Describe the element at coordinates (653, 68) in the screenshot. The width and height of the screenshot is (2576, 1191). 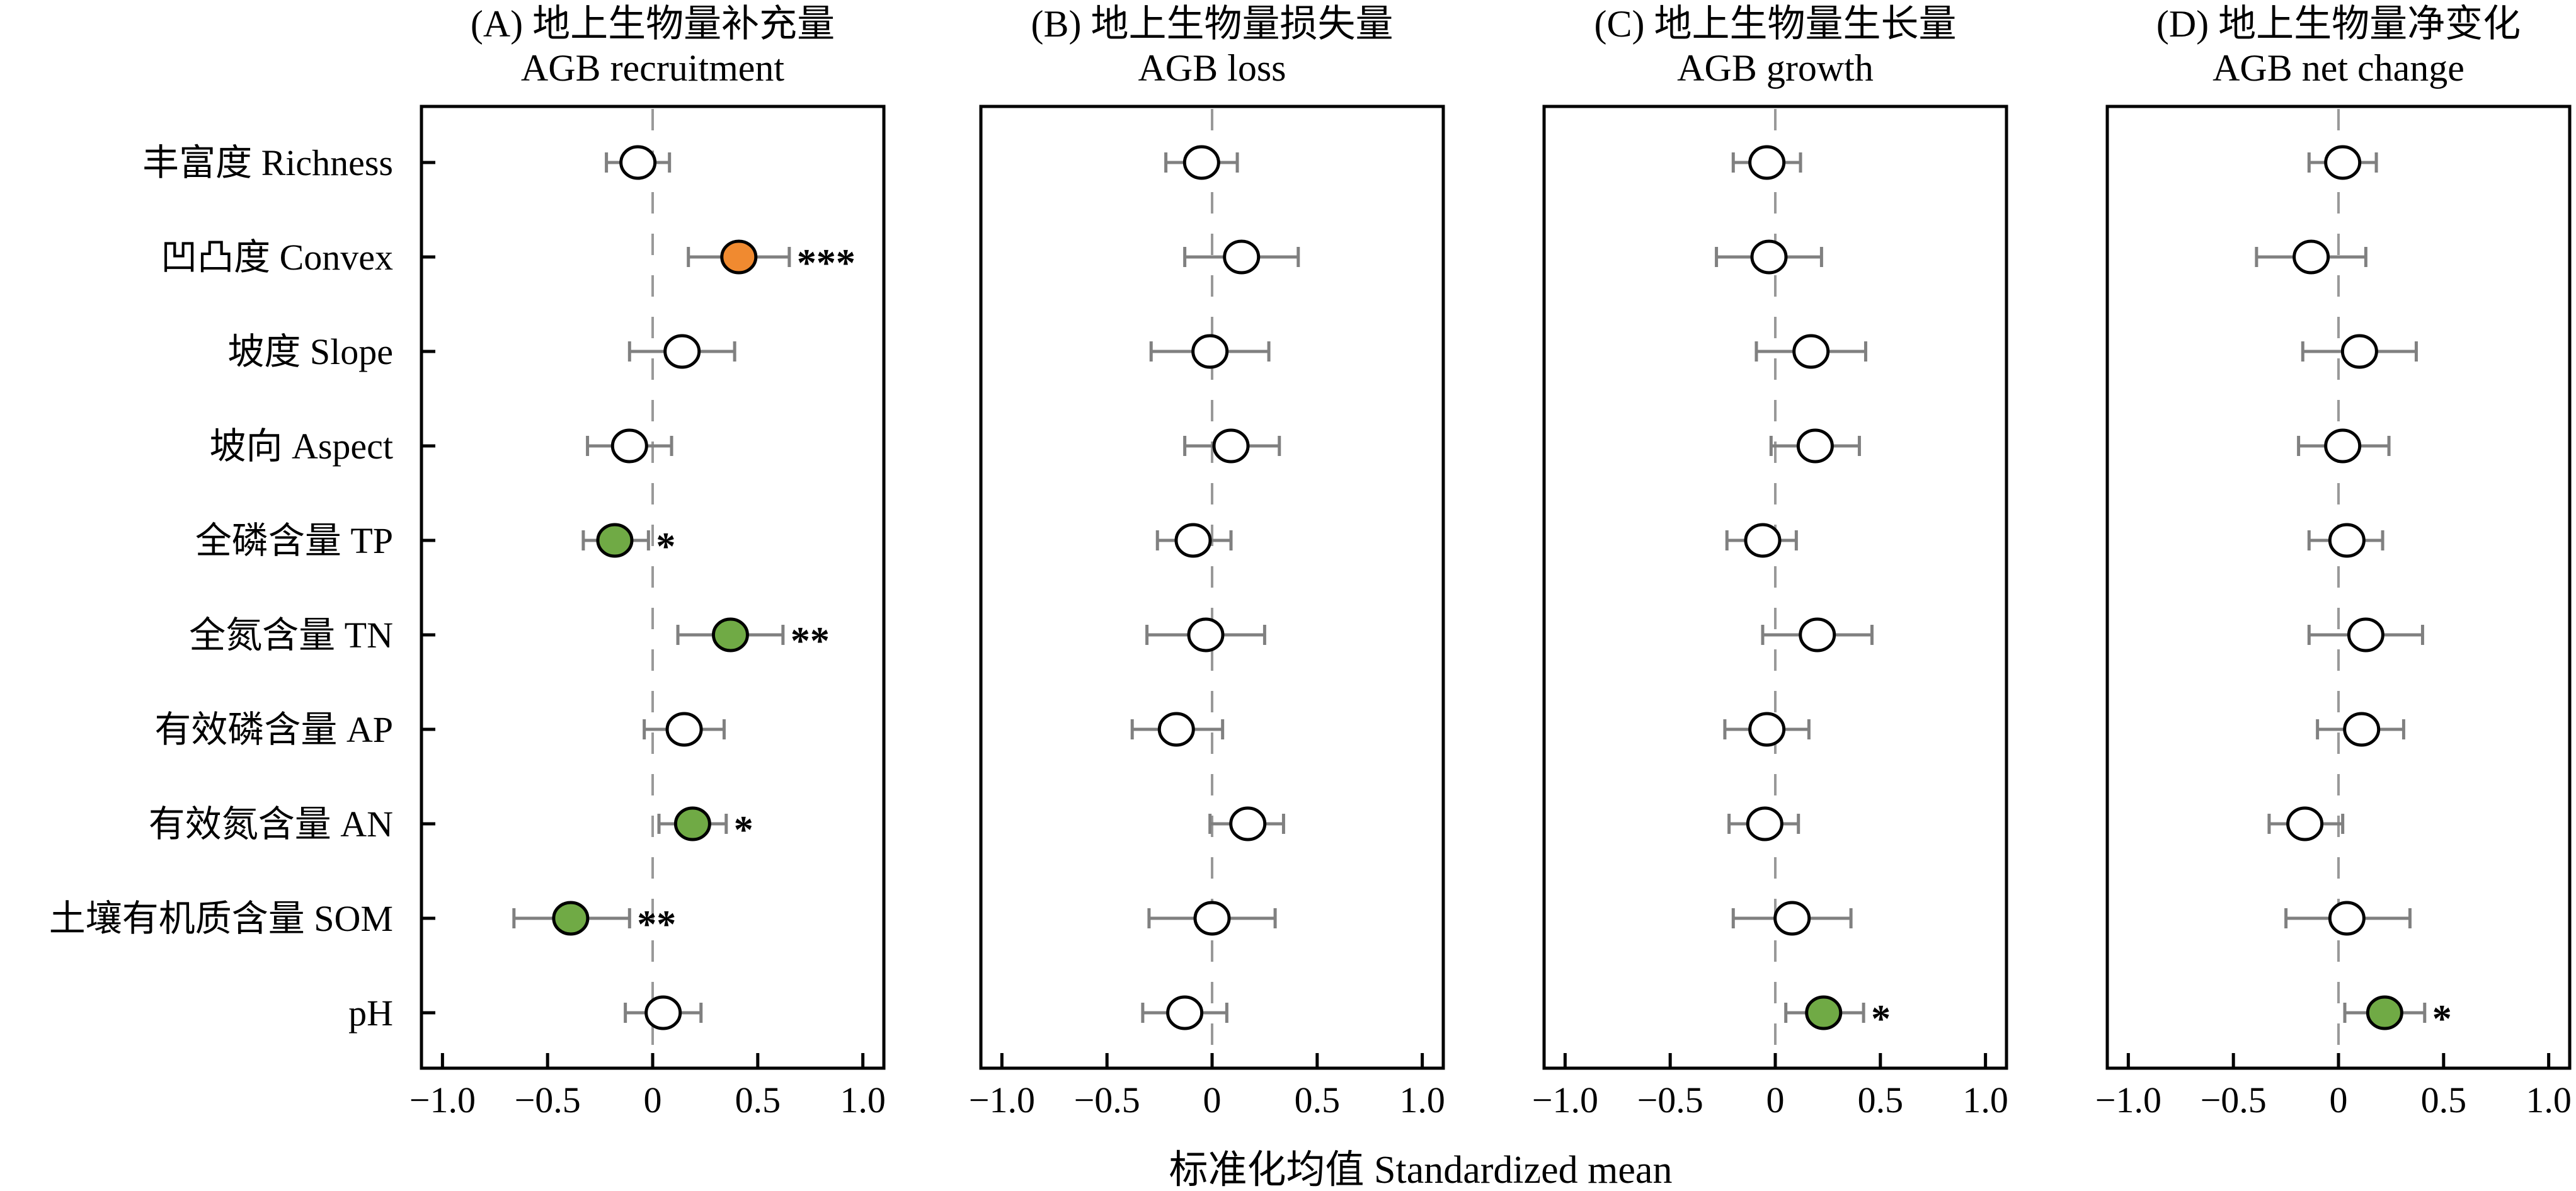
I see `panel-subtitle: AGB recruitment` at that location.